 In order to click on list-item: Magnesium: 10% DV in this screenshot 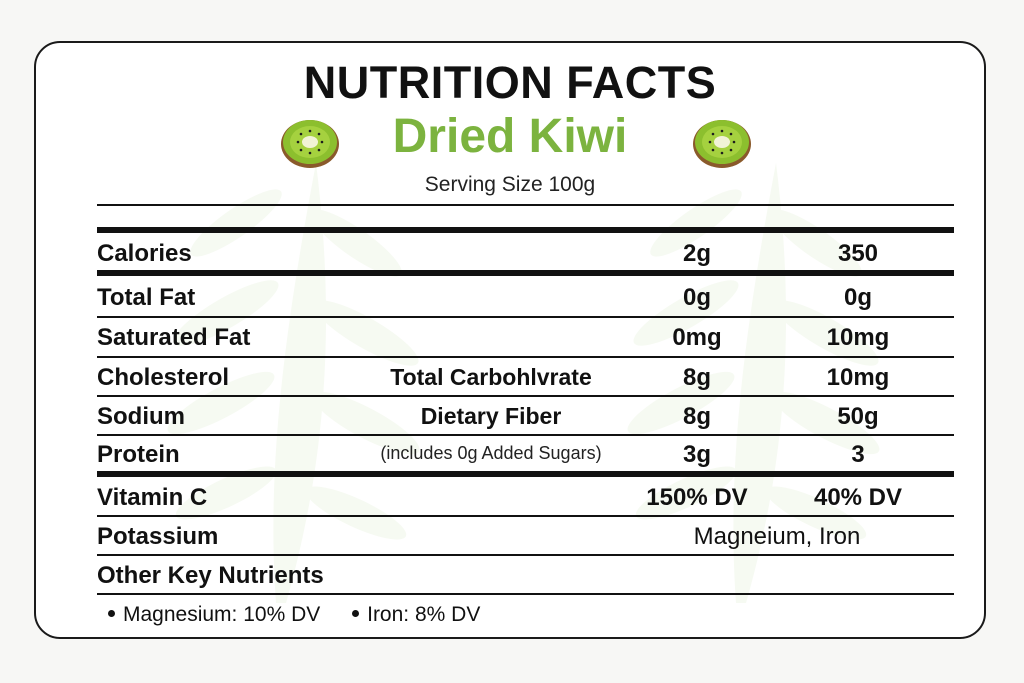, I will do `click(214, 614)`.